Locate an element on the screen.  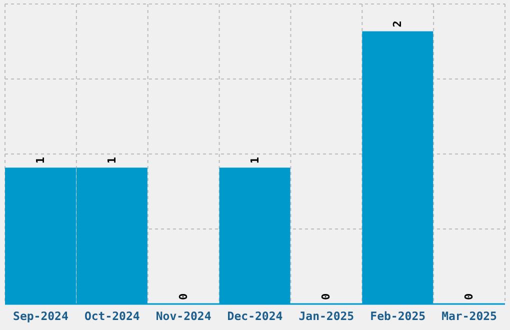
x-tick-label: Dec-2024 is located at coordinates (255, 316).